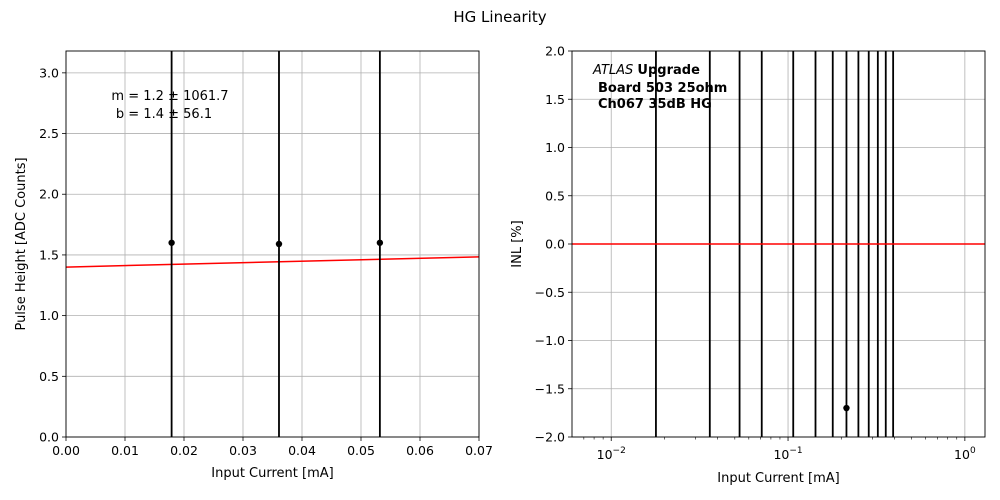  What do you see at coordinates (555, 195) in the screenshot?
I see `right-y-tick-label: 0.5` at bounding box center [555, 195].